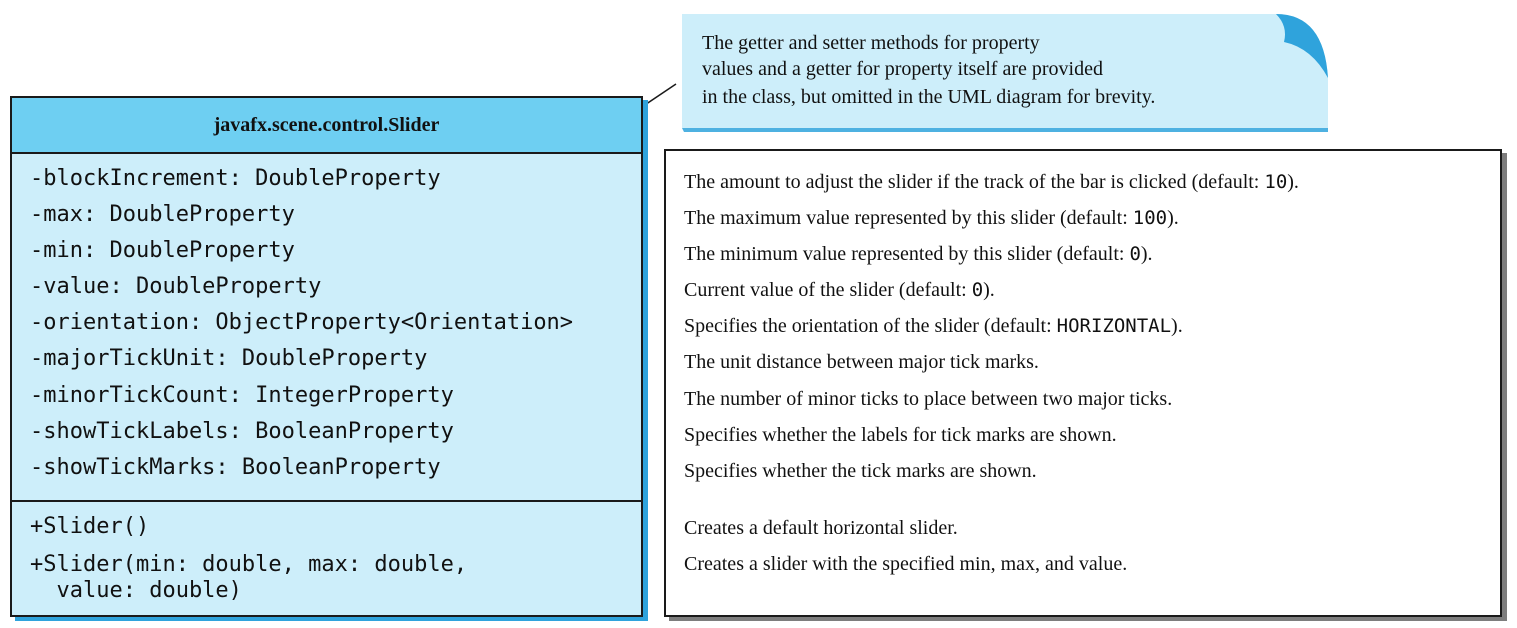  Describe the element at coordinates (229, 358) in the screenshot. I see `uml-attribute: -majorTickUnit: DoubleProperty` at that location.